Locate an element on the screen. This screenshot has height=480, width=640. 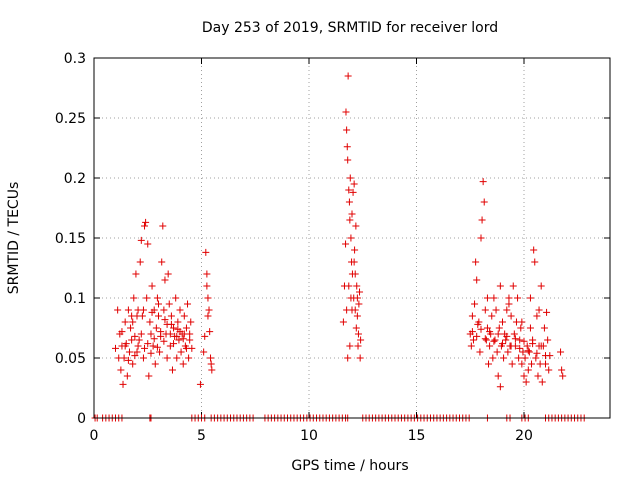
y-tick-label: 0.25 is located at coordinates (70, 119).